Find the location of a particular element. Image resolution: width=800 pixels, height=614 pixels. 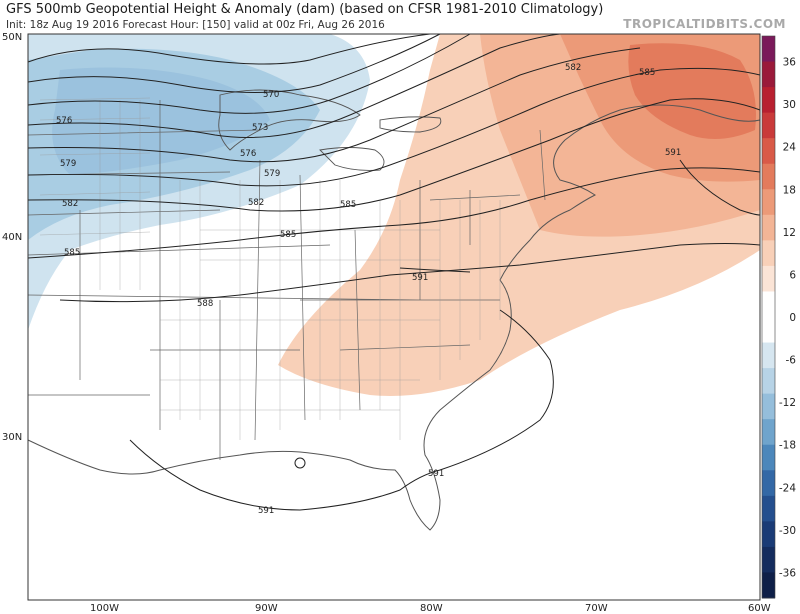

colorbar-tick-label: -24 is located at coordinates (787, 488).